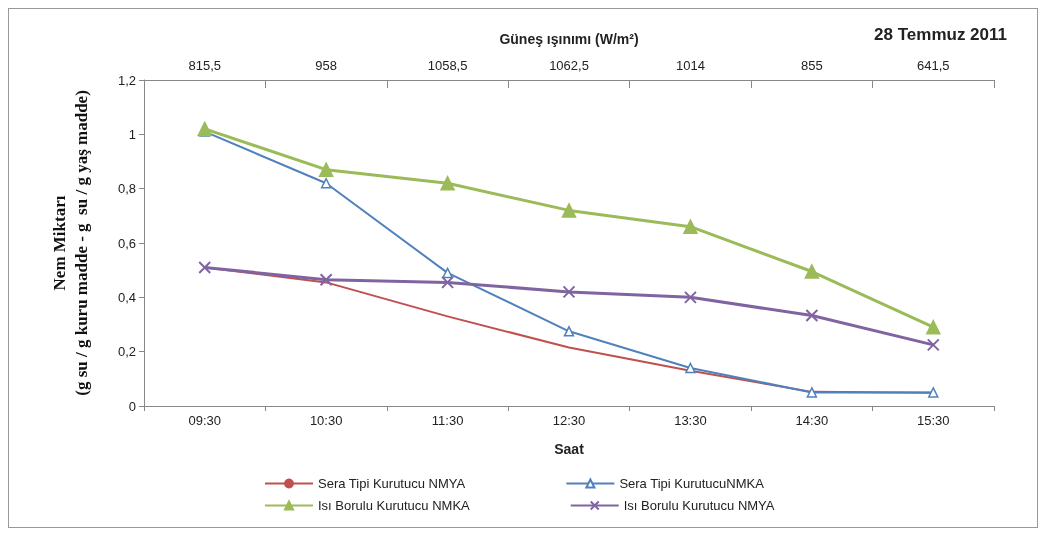 This screenshot has height=538, width=1048. What do you see at coordinates (812, 420) in the screenshot?
I see `x-tick-label: 14:30` at bounding box center [812, 420].